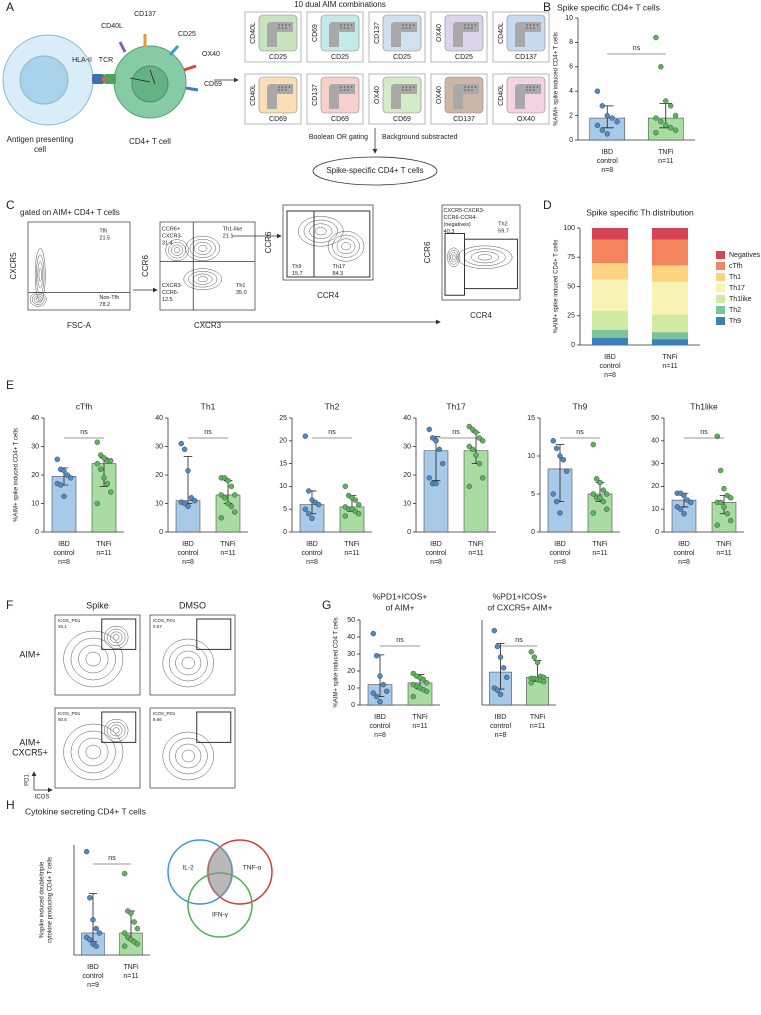 Image resolution: width=761 pixels, height=1015 pixels. Describe the element at coordinates (476, 491) in the screenshot. I see `bar` at that location.